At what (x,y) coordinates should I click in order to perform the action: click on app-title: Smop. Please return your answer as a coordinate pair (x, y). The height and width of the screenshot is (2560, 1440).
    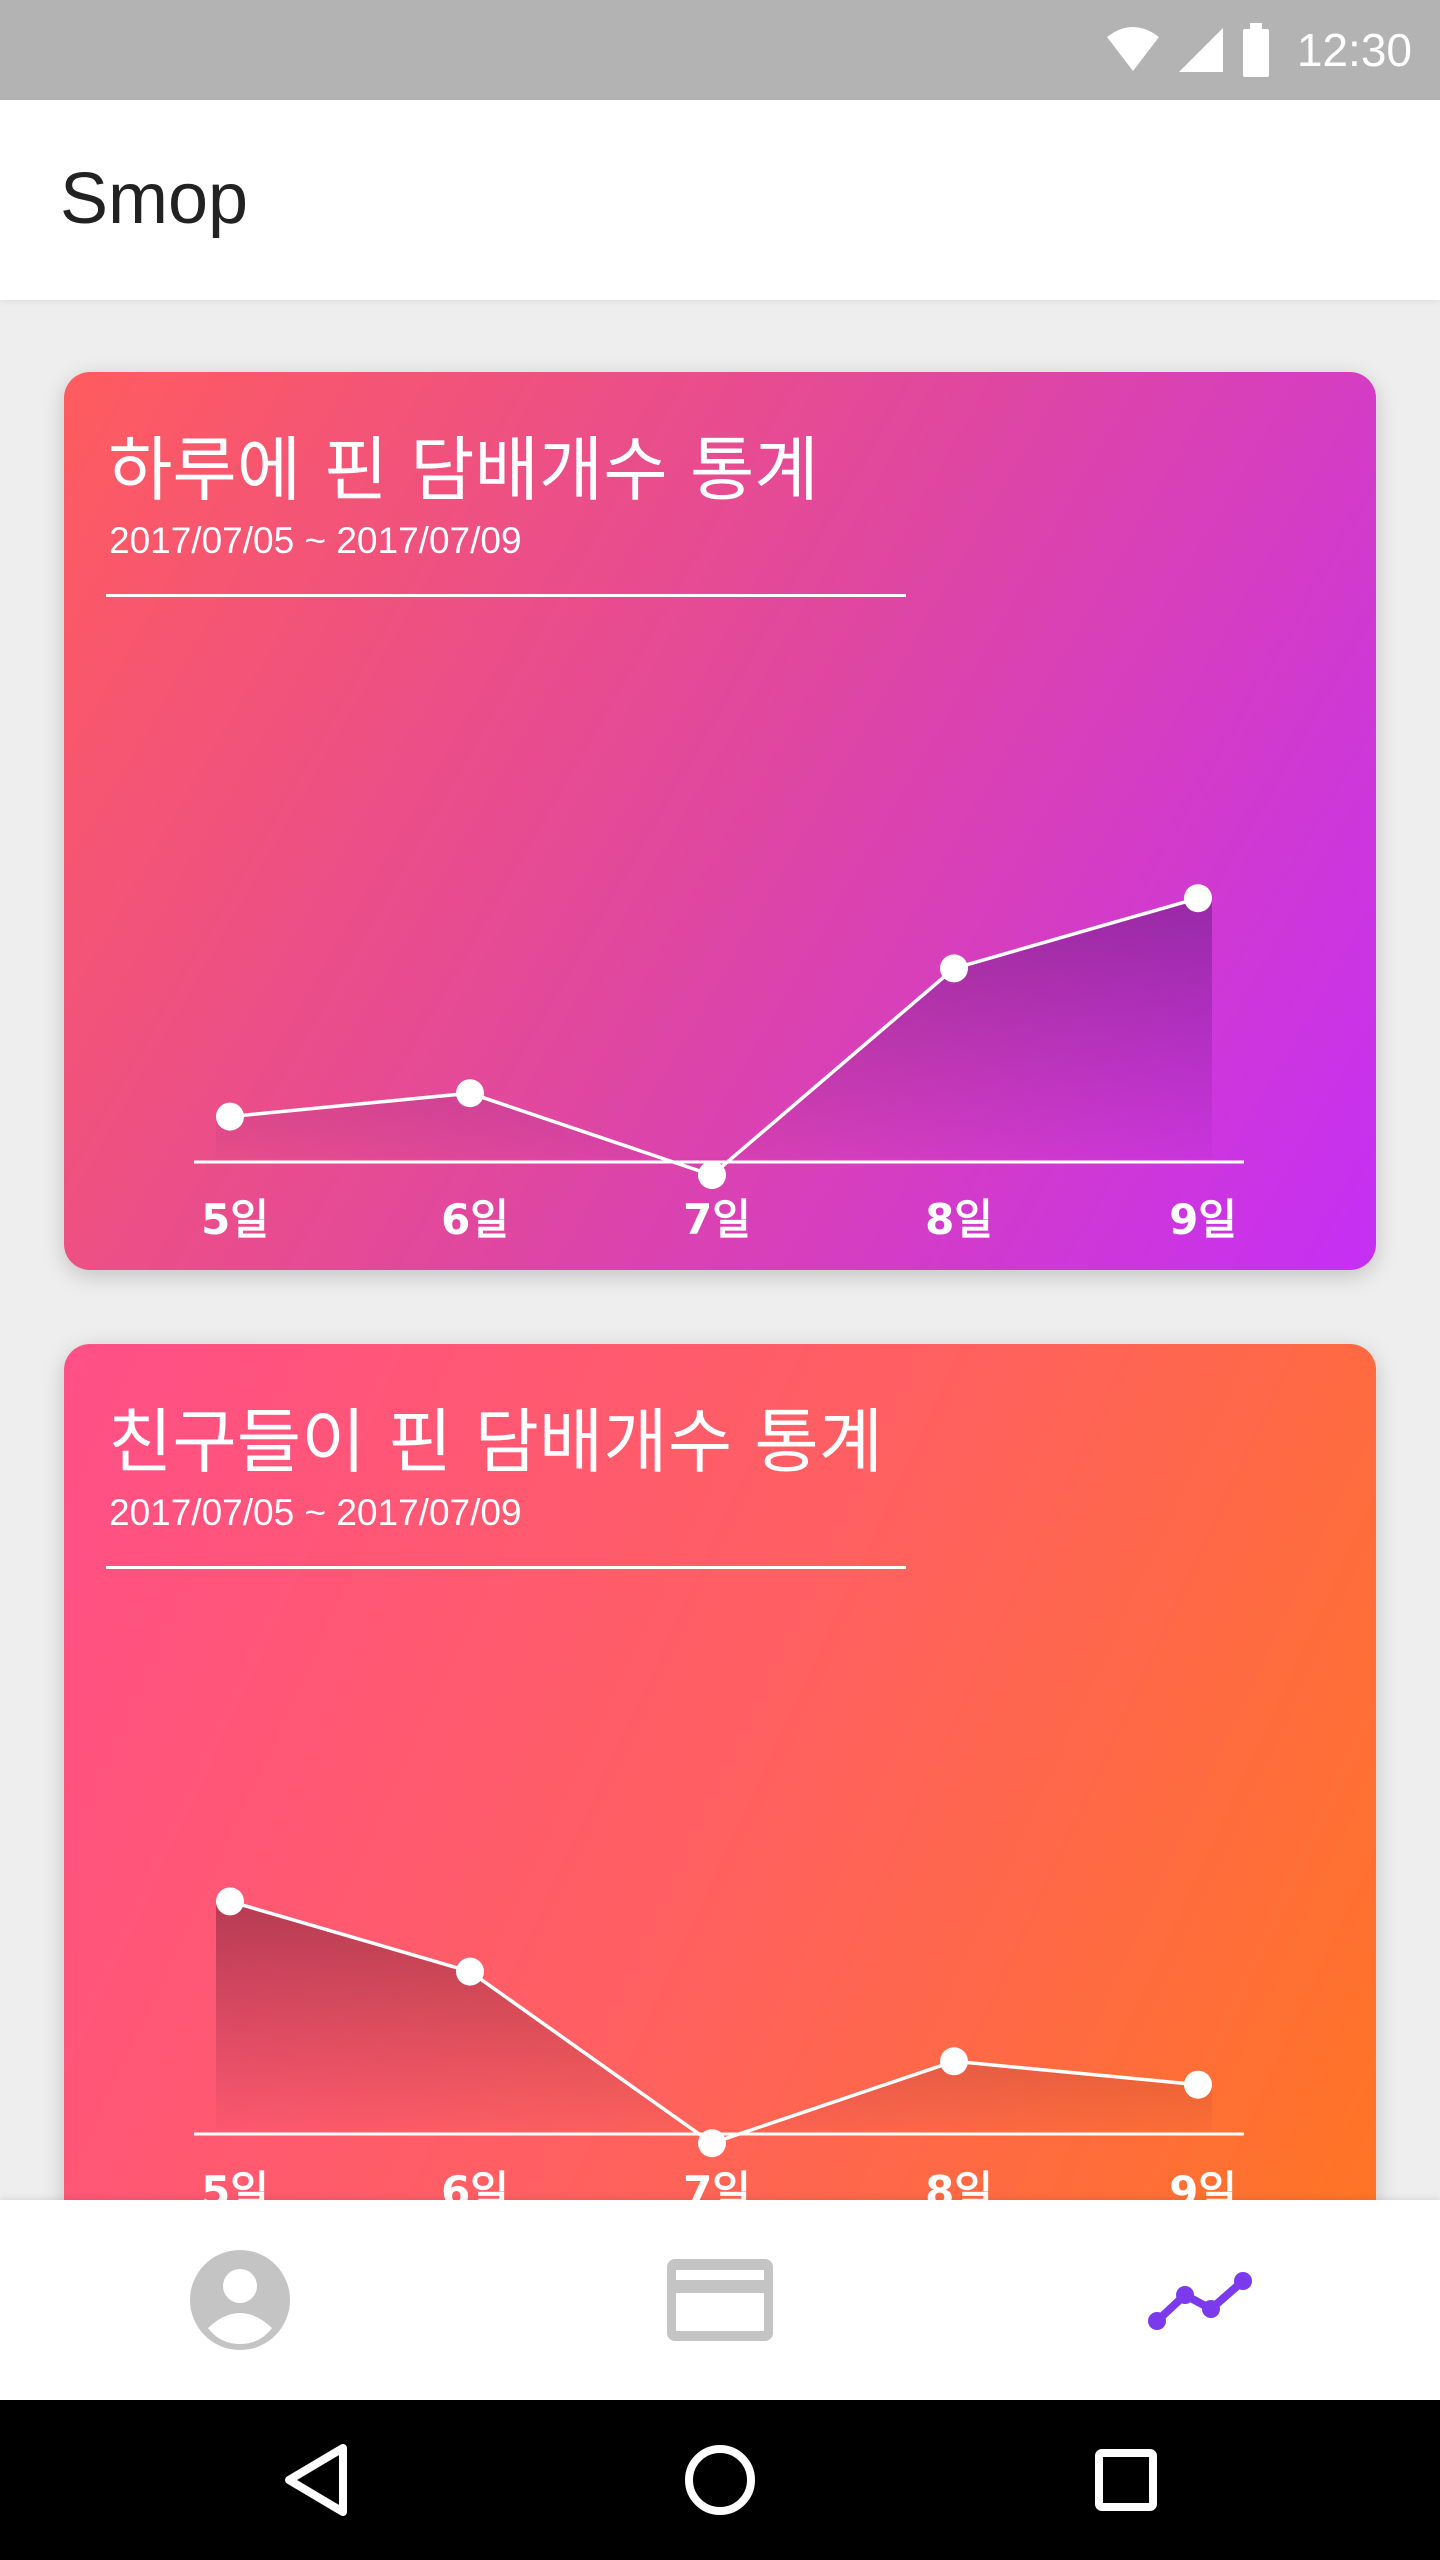
    Looking at the image, I should click on (154, 199).